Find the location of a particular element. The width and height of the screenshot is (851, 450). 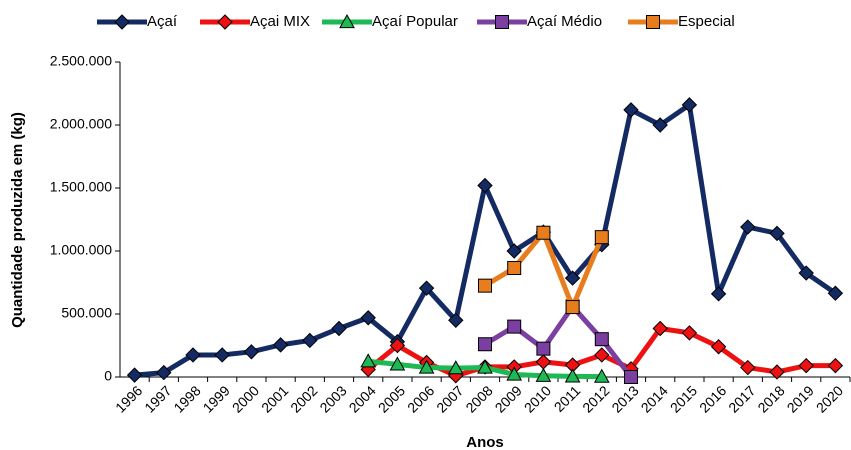

x-tick-label: 2003 is located at coordinates (332, 398).